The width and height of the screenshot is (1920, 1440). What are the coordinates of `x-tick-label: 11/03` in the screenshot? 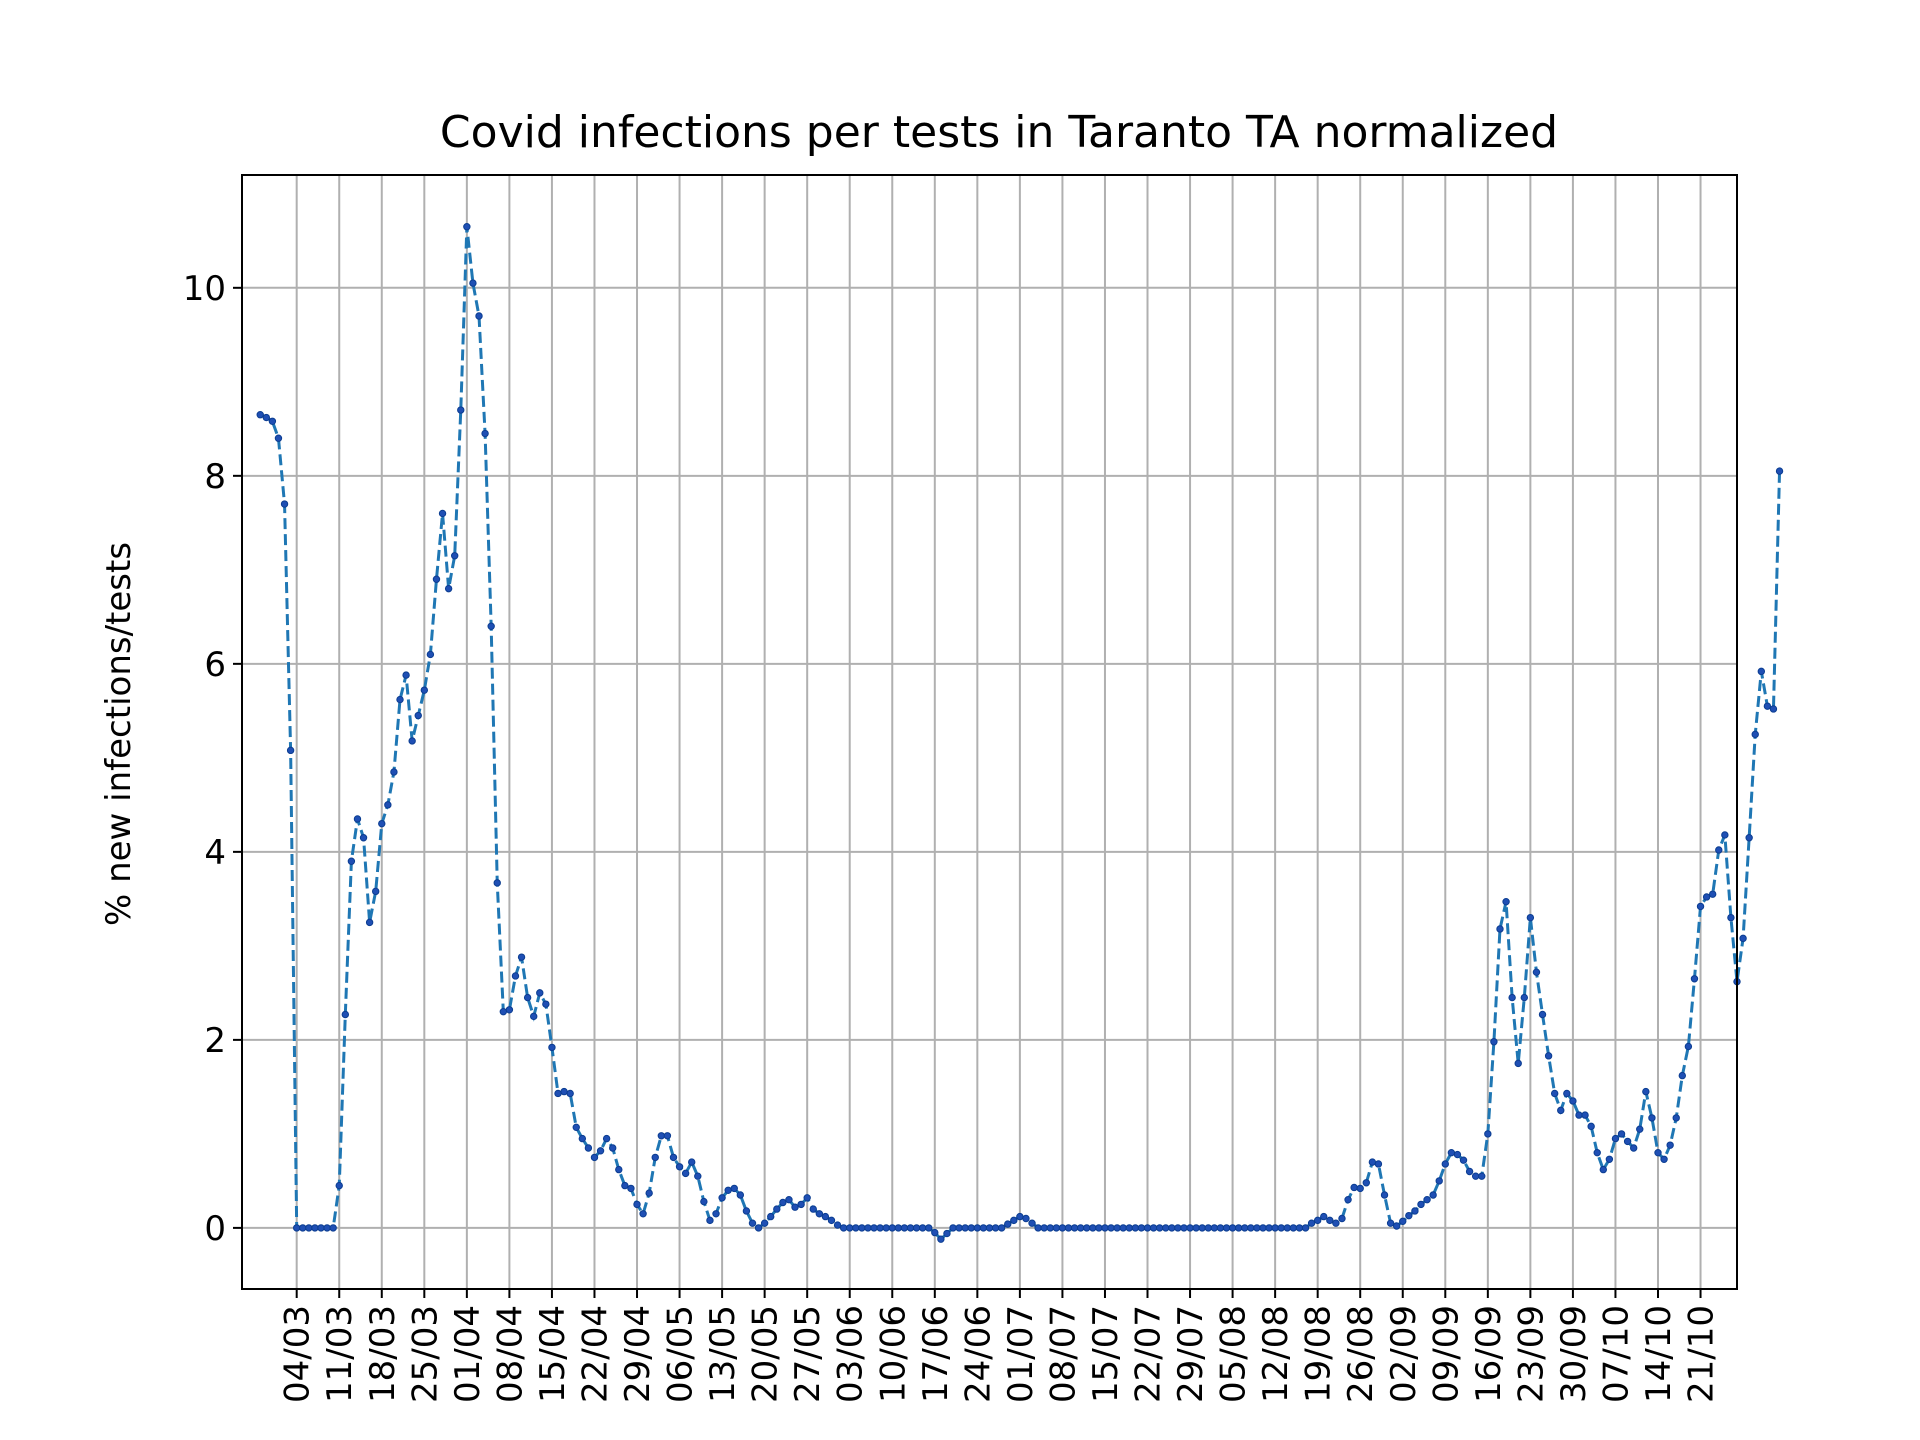 It's located at (340, 1354).